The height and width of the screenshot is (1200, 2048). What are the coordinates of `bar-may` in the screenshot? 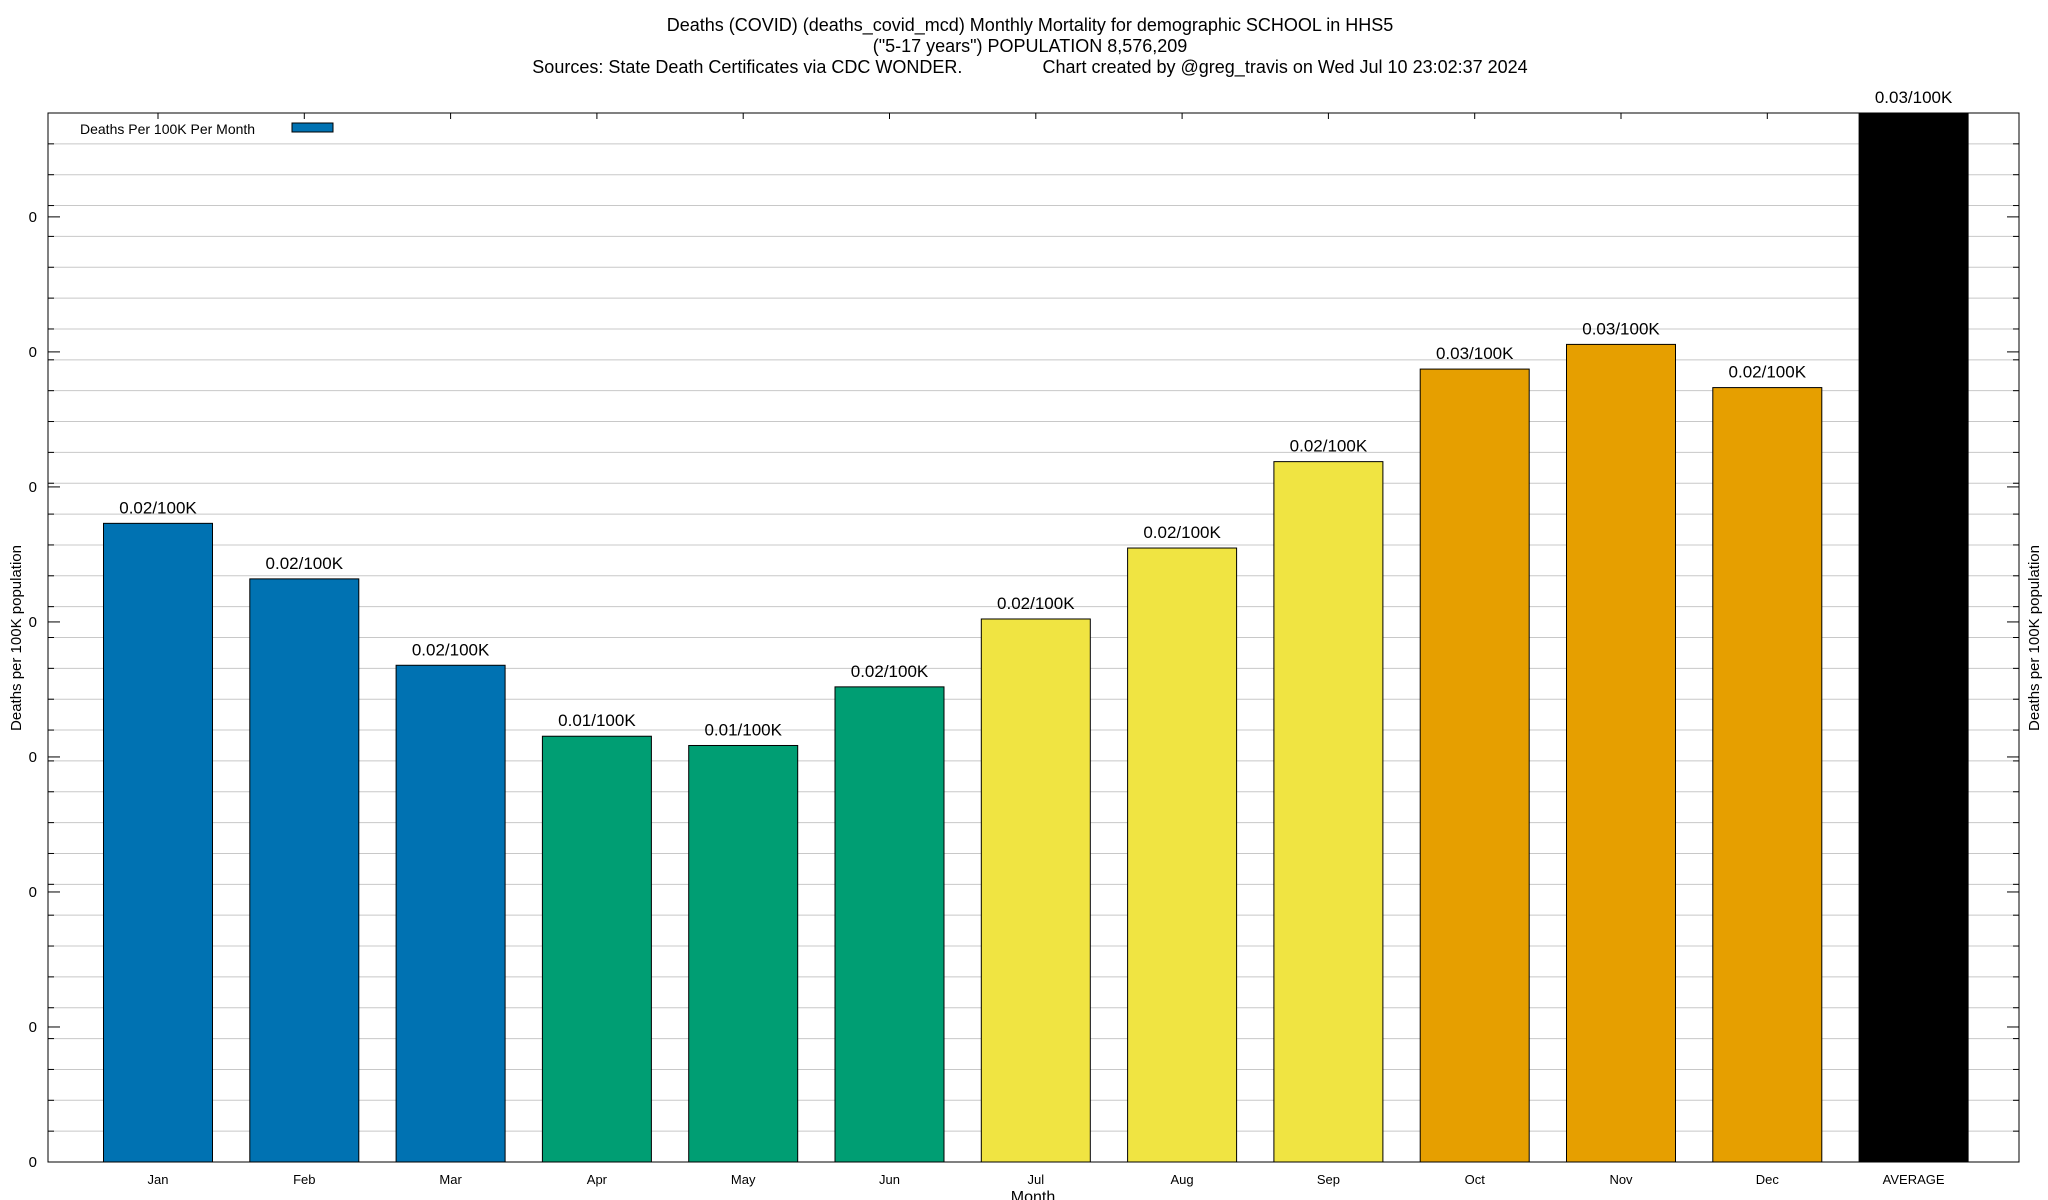 It's located at (743, 953).